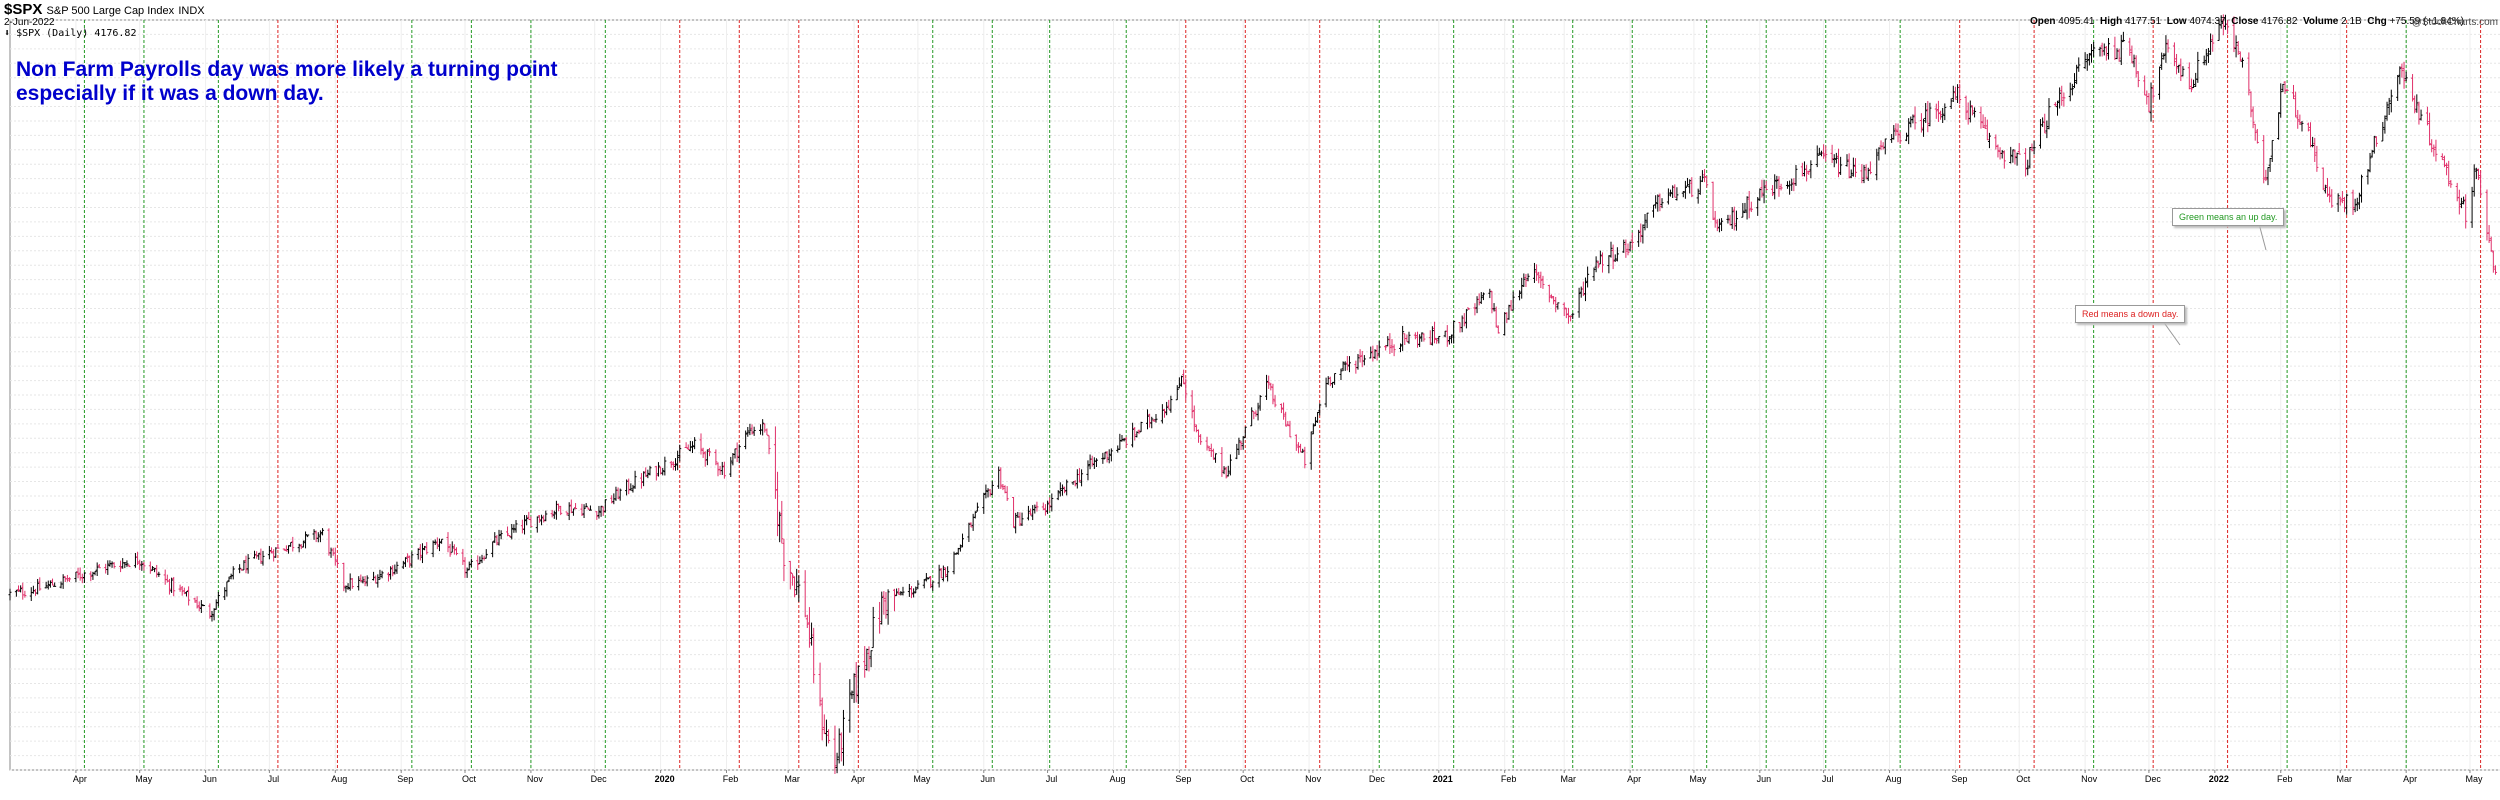 This screenshot has width=2500, height=800. What do you see at coordinates (110, 11) in the screenshot?
I see `index-name: S&P 500 Large Cap Index` at bounding box center [110, 11].